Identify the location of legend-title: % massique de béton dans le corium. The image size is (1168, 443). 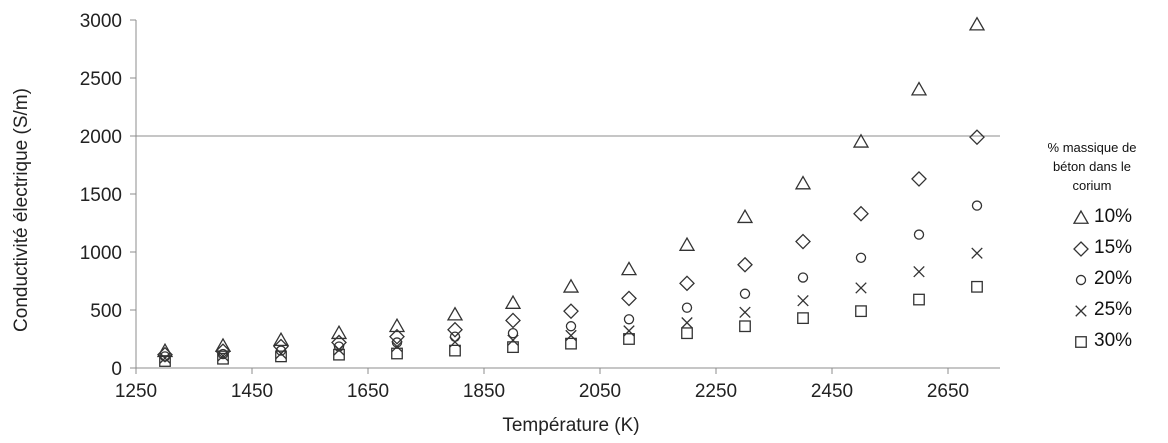
(1092, 166).